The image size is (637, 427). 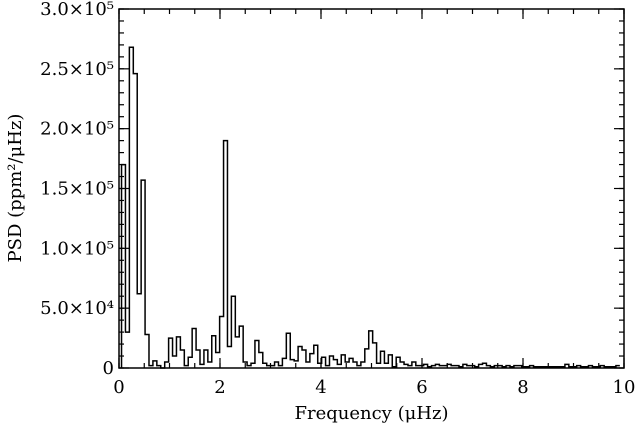 I want to click on y-tick-label: 0, so click(x=108, y=368).